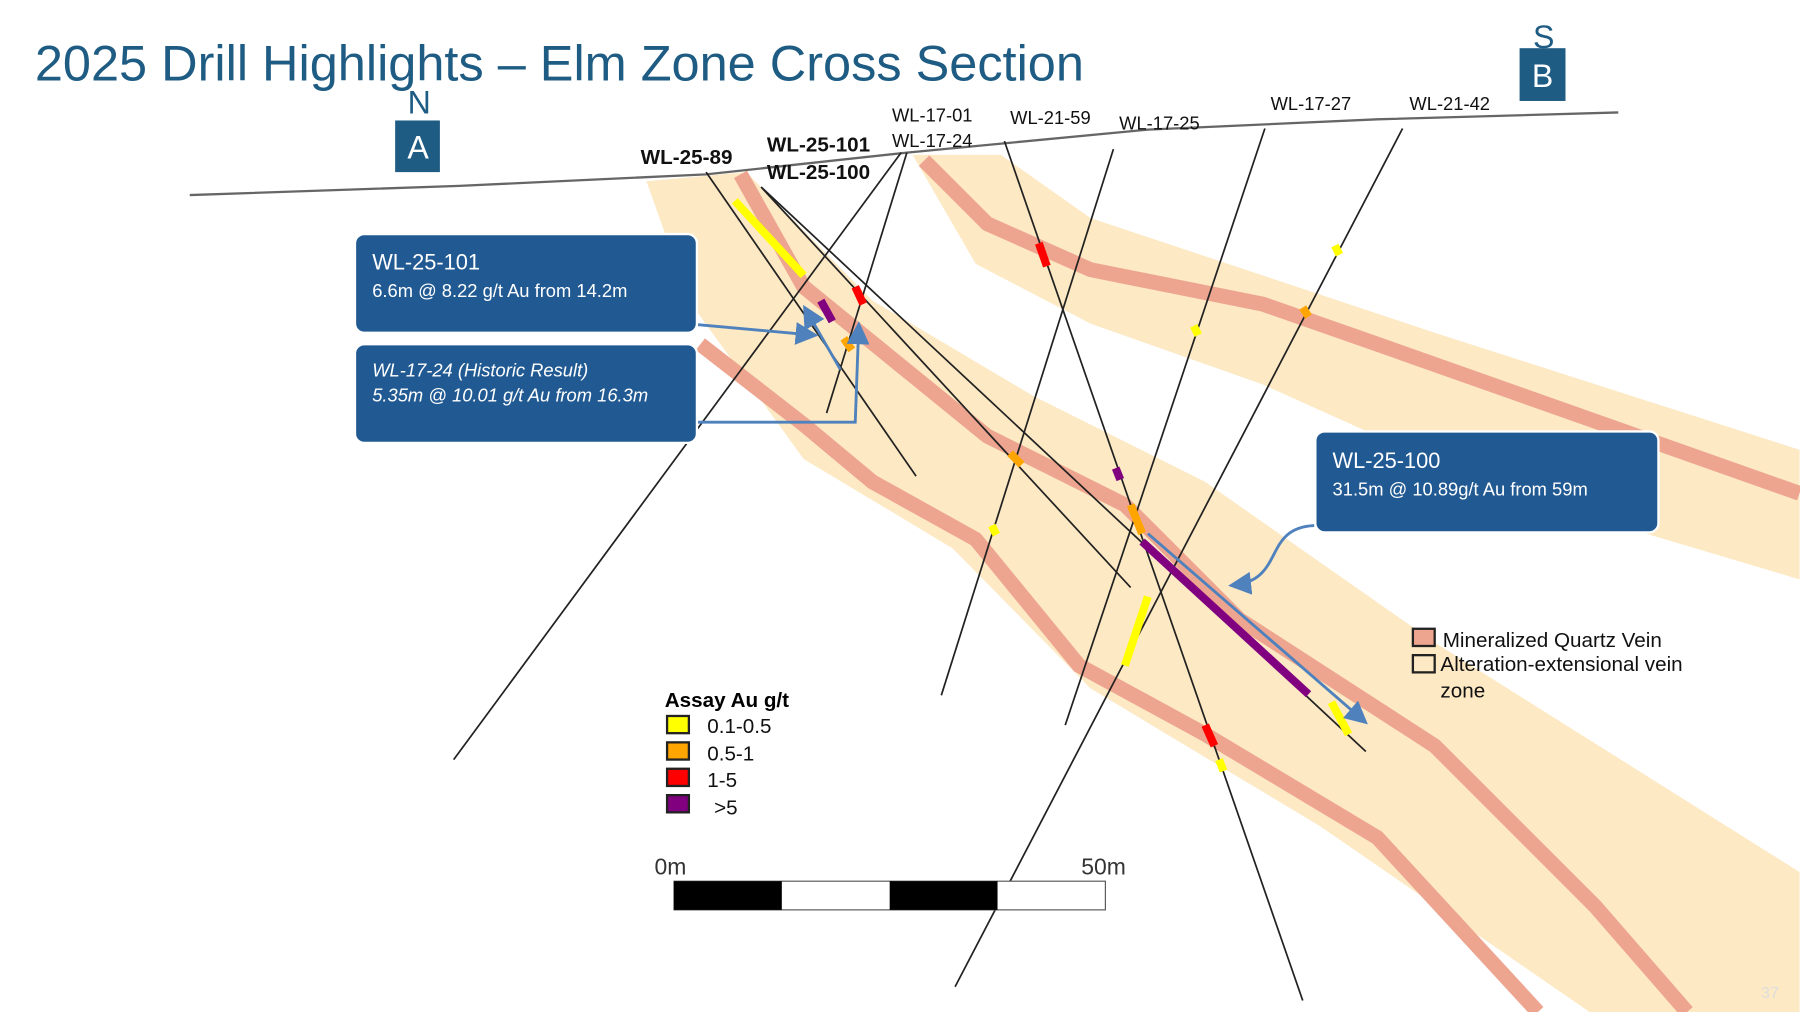 The height and width of the screenshot is (1017, 1800). I want to click on legend-label: >5, so click(726, 808).